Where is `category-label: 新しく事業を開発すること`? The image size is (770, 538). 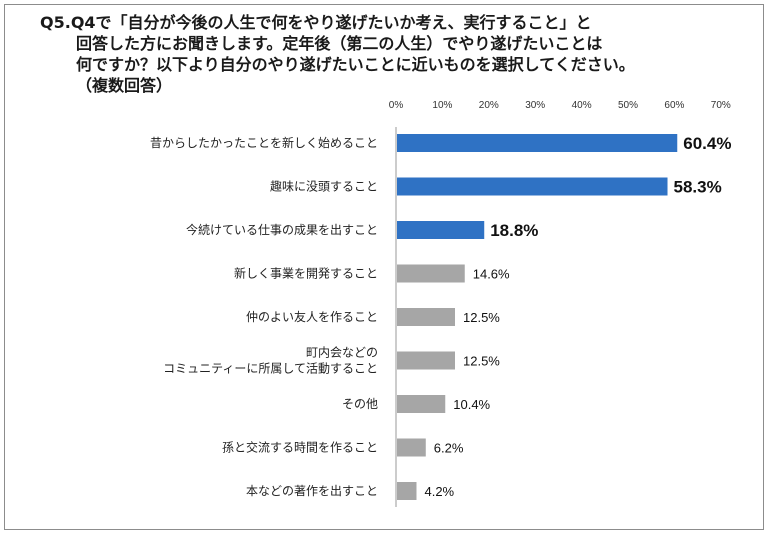
category-label: 新しく事業を開発すること is located at coordinates (306, 273).